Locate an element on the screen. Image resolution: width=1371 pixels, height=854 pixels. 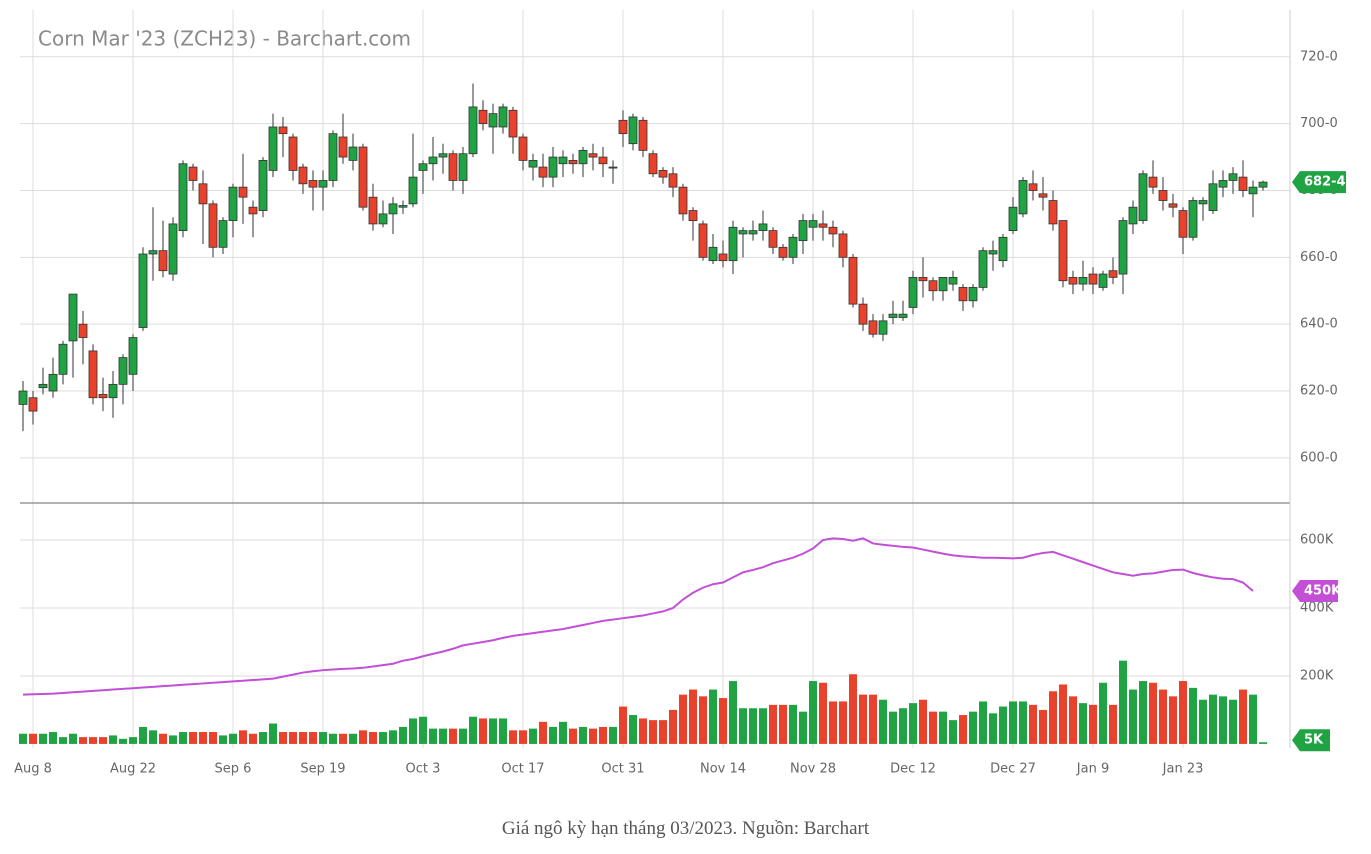
x-tick-label: Jan 23 is located at coordinates (1183, 769).